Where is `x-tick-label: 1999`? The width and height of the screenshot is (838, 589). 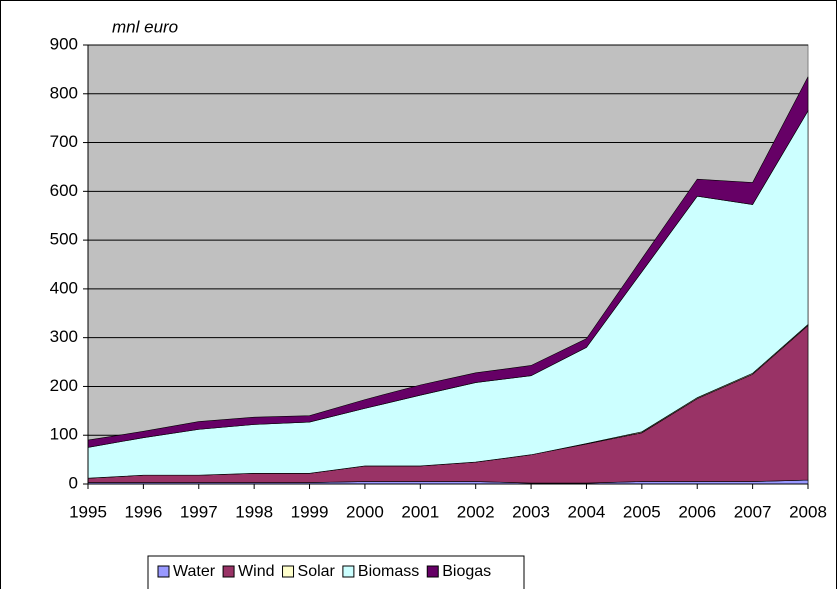 x-tick-label: 1999 is located at coordinates (310, 511).